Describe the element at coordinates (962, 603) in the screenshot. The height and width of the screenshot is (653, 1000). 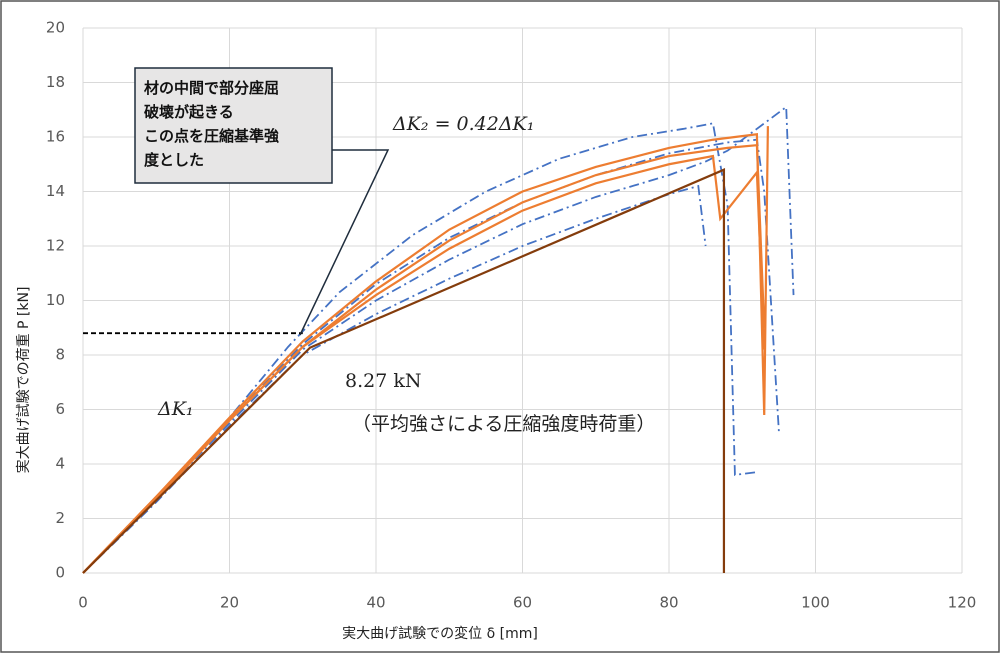
I see `x-tick-label: 120` at that location.